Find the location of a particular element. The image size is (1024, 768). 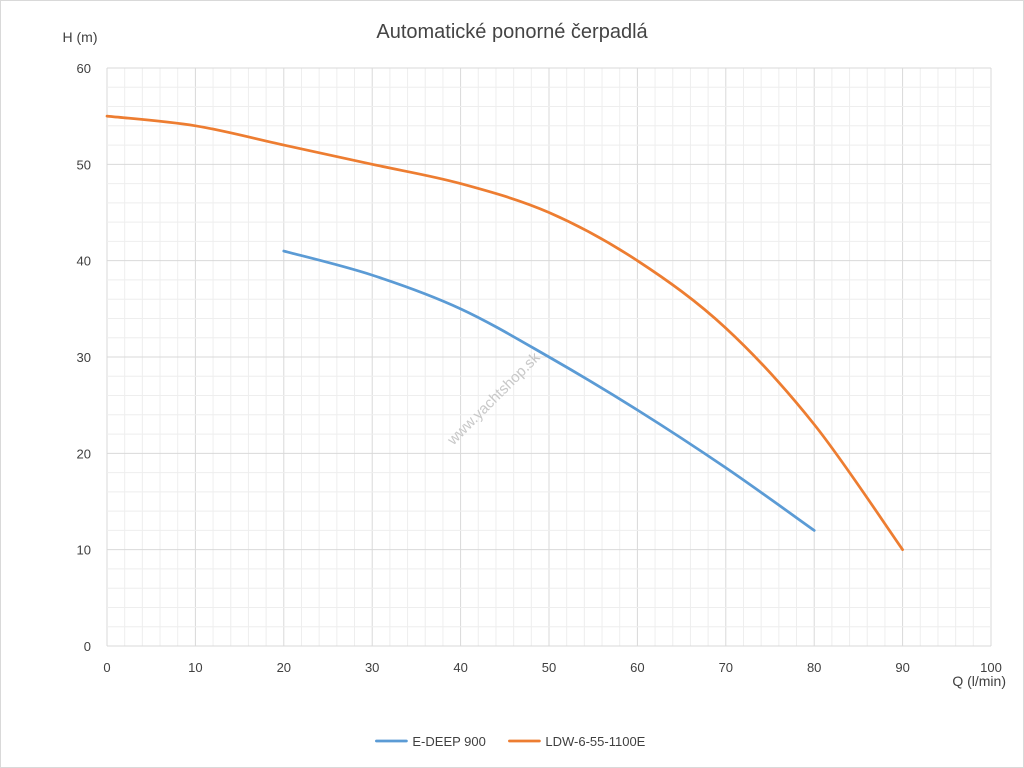

y-axis-label: H (m) is located at coordinates (80, 37).